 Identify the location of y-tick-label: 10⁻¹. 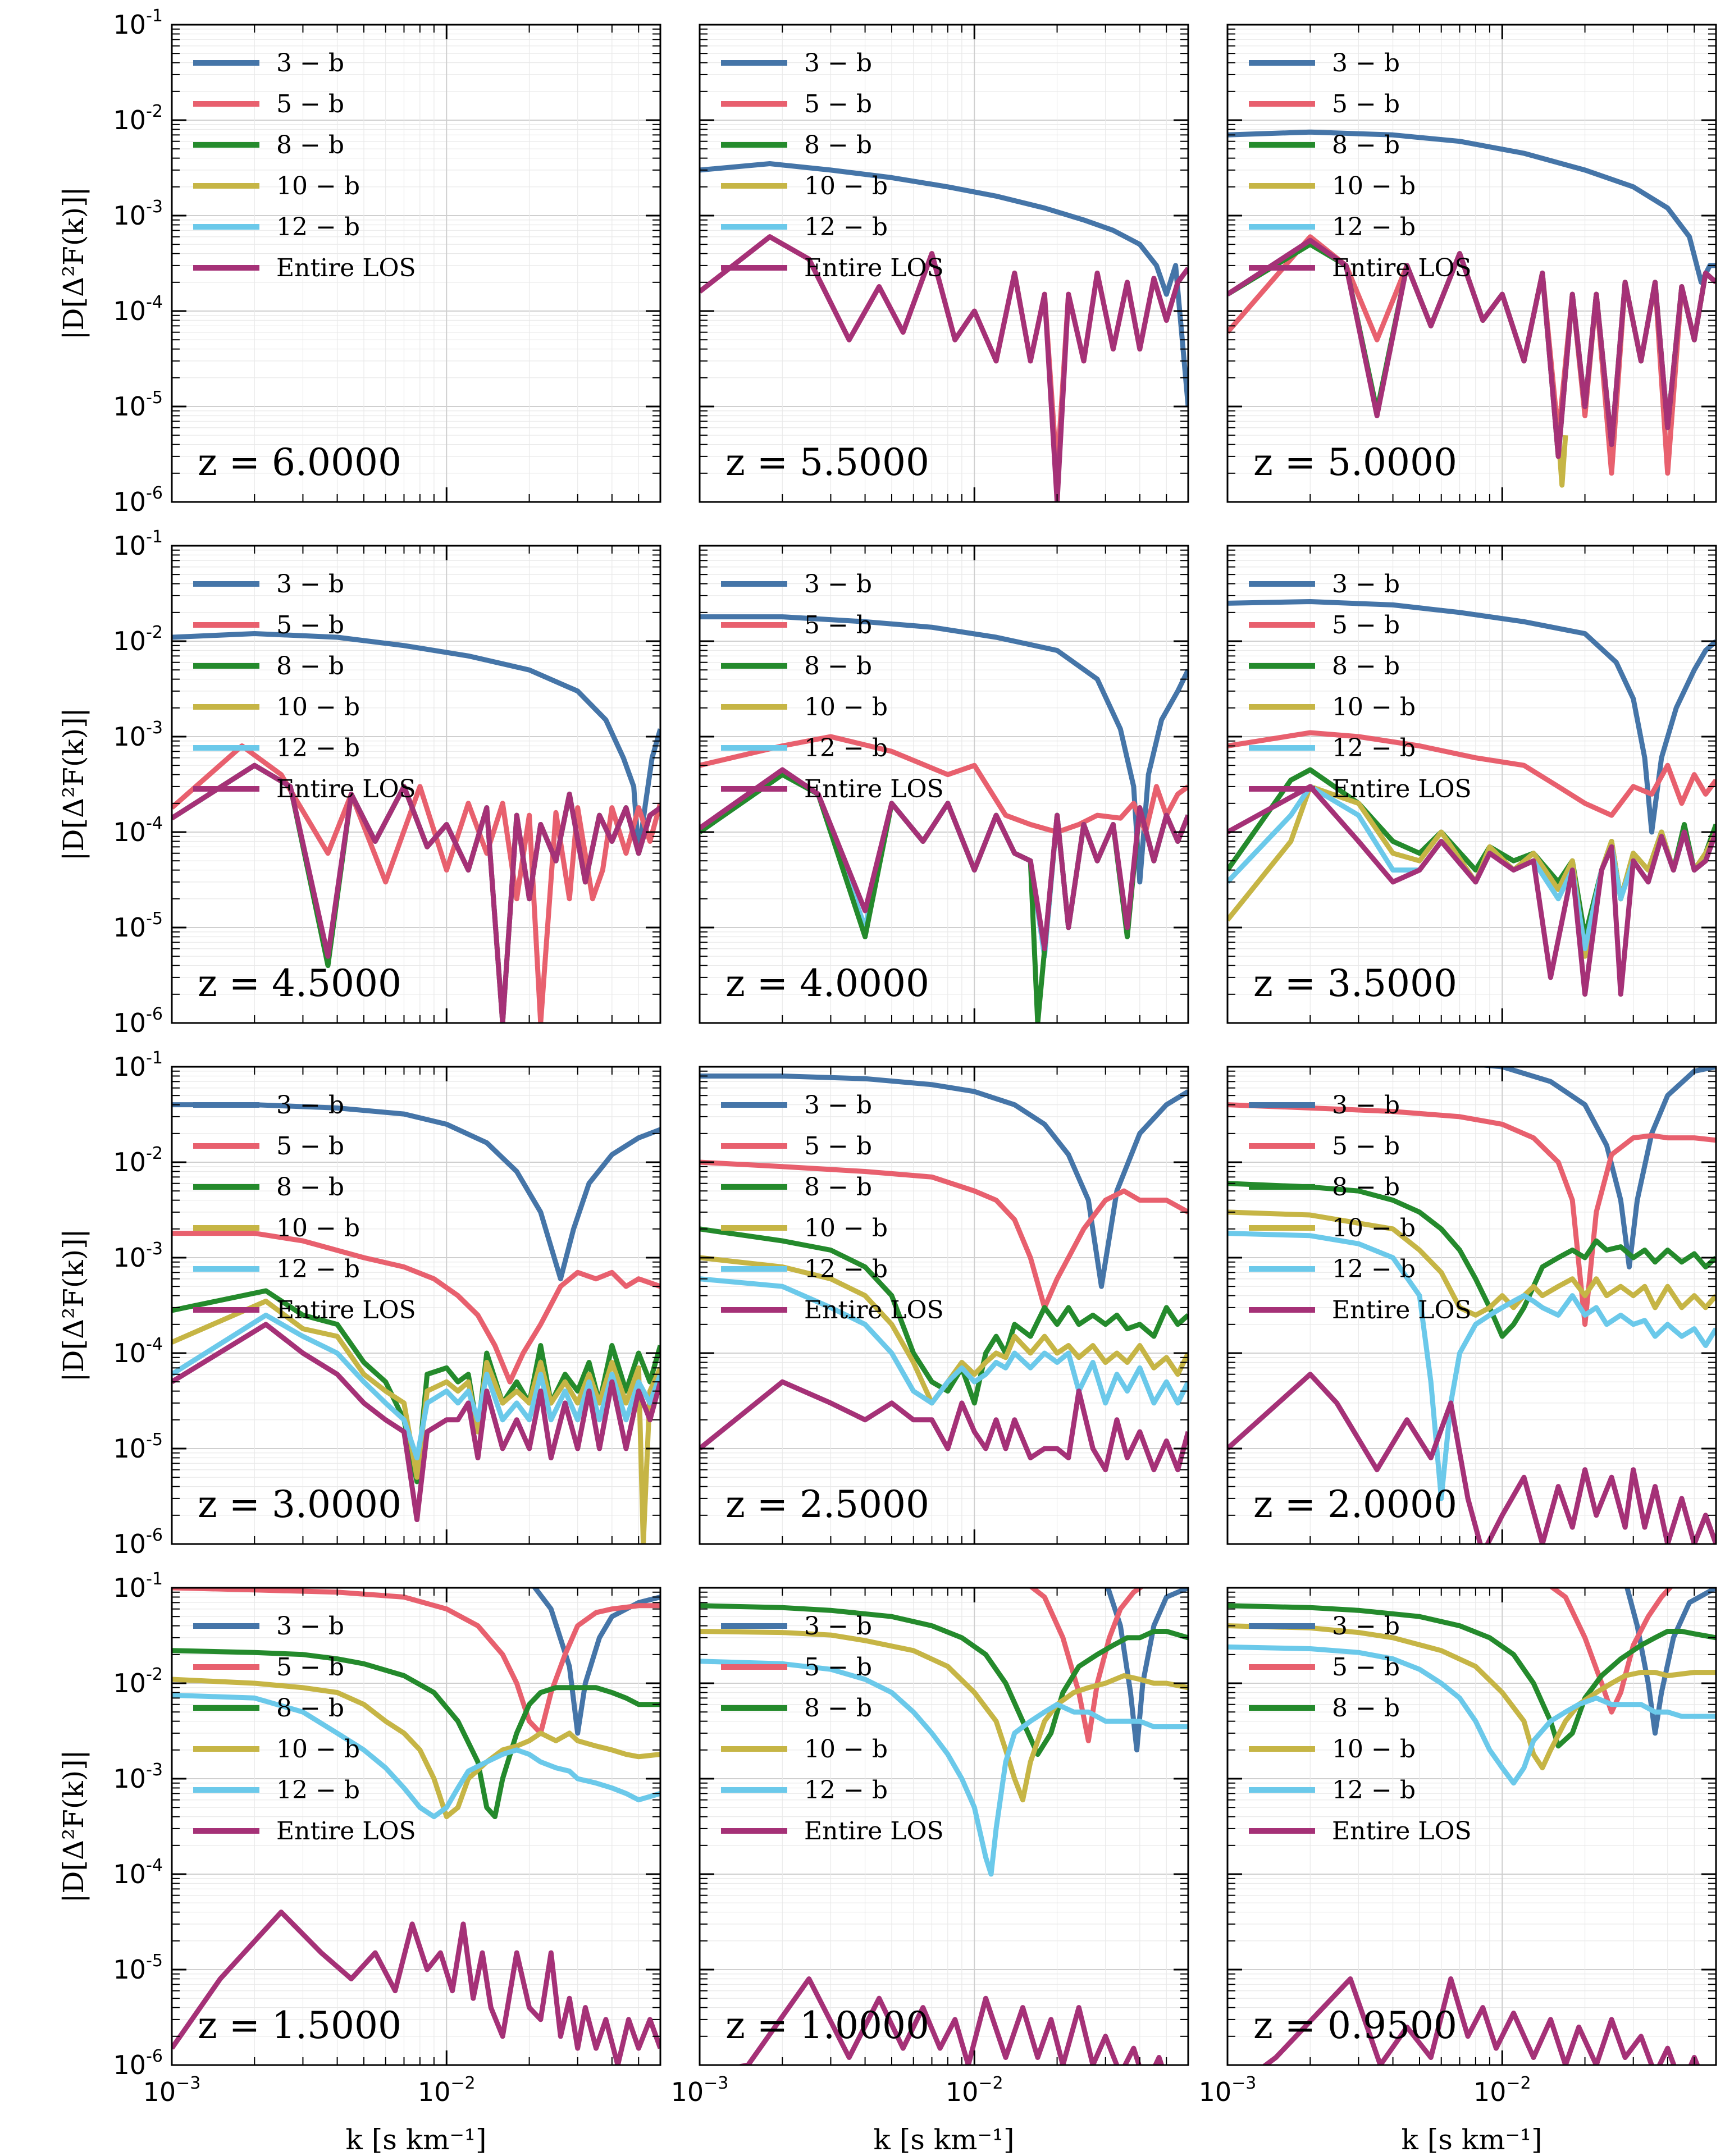
(138, 1065).